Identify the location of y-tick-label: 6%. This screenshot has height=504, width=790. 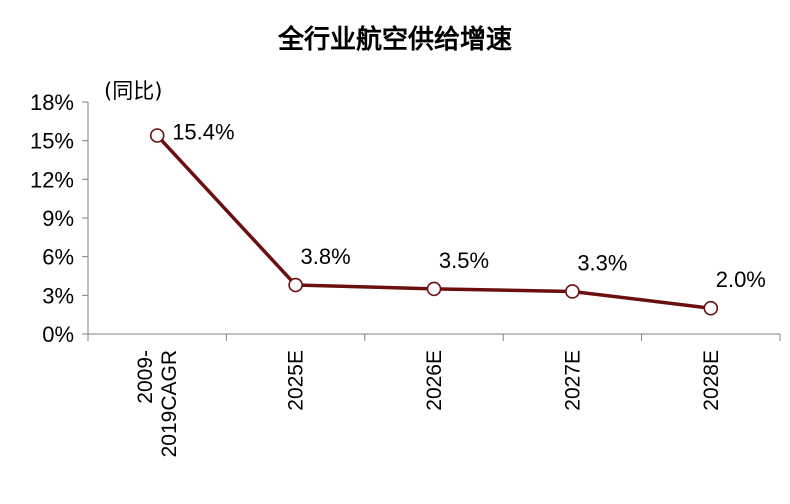
(58, 257).